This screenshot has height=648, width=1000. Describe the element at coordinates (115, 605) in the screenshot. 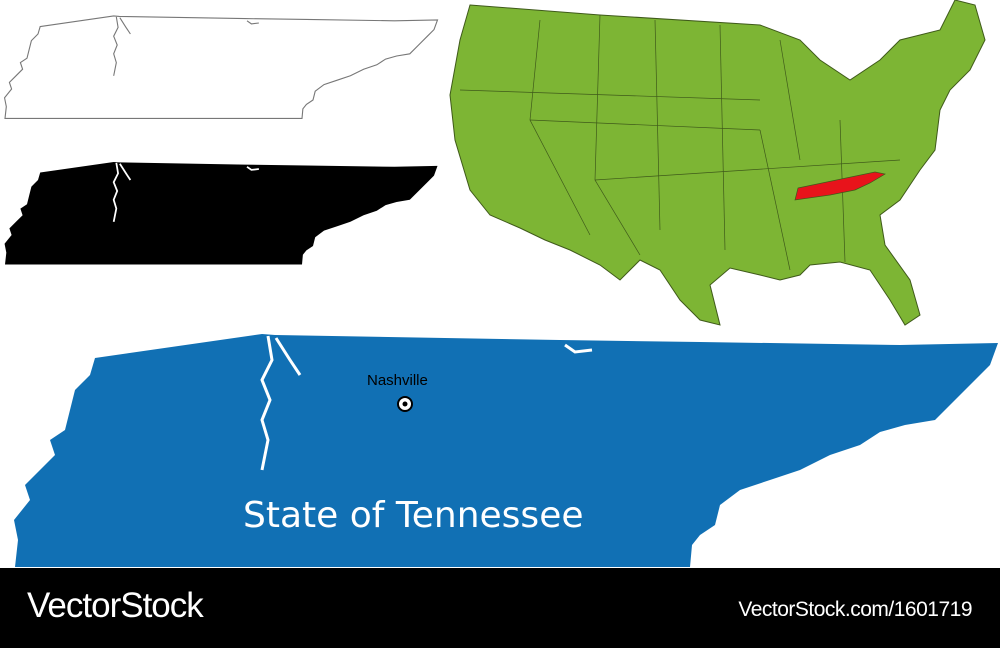

I see `brand-logo: VectorStock` at that location.